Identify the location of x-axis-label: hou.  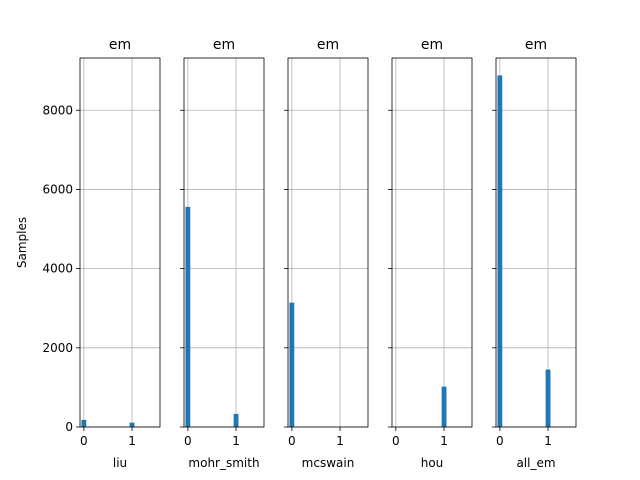
(432, 463).